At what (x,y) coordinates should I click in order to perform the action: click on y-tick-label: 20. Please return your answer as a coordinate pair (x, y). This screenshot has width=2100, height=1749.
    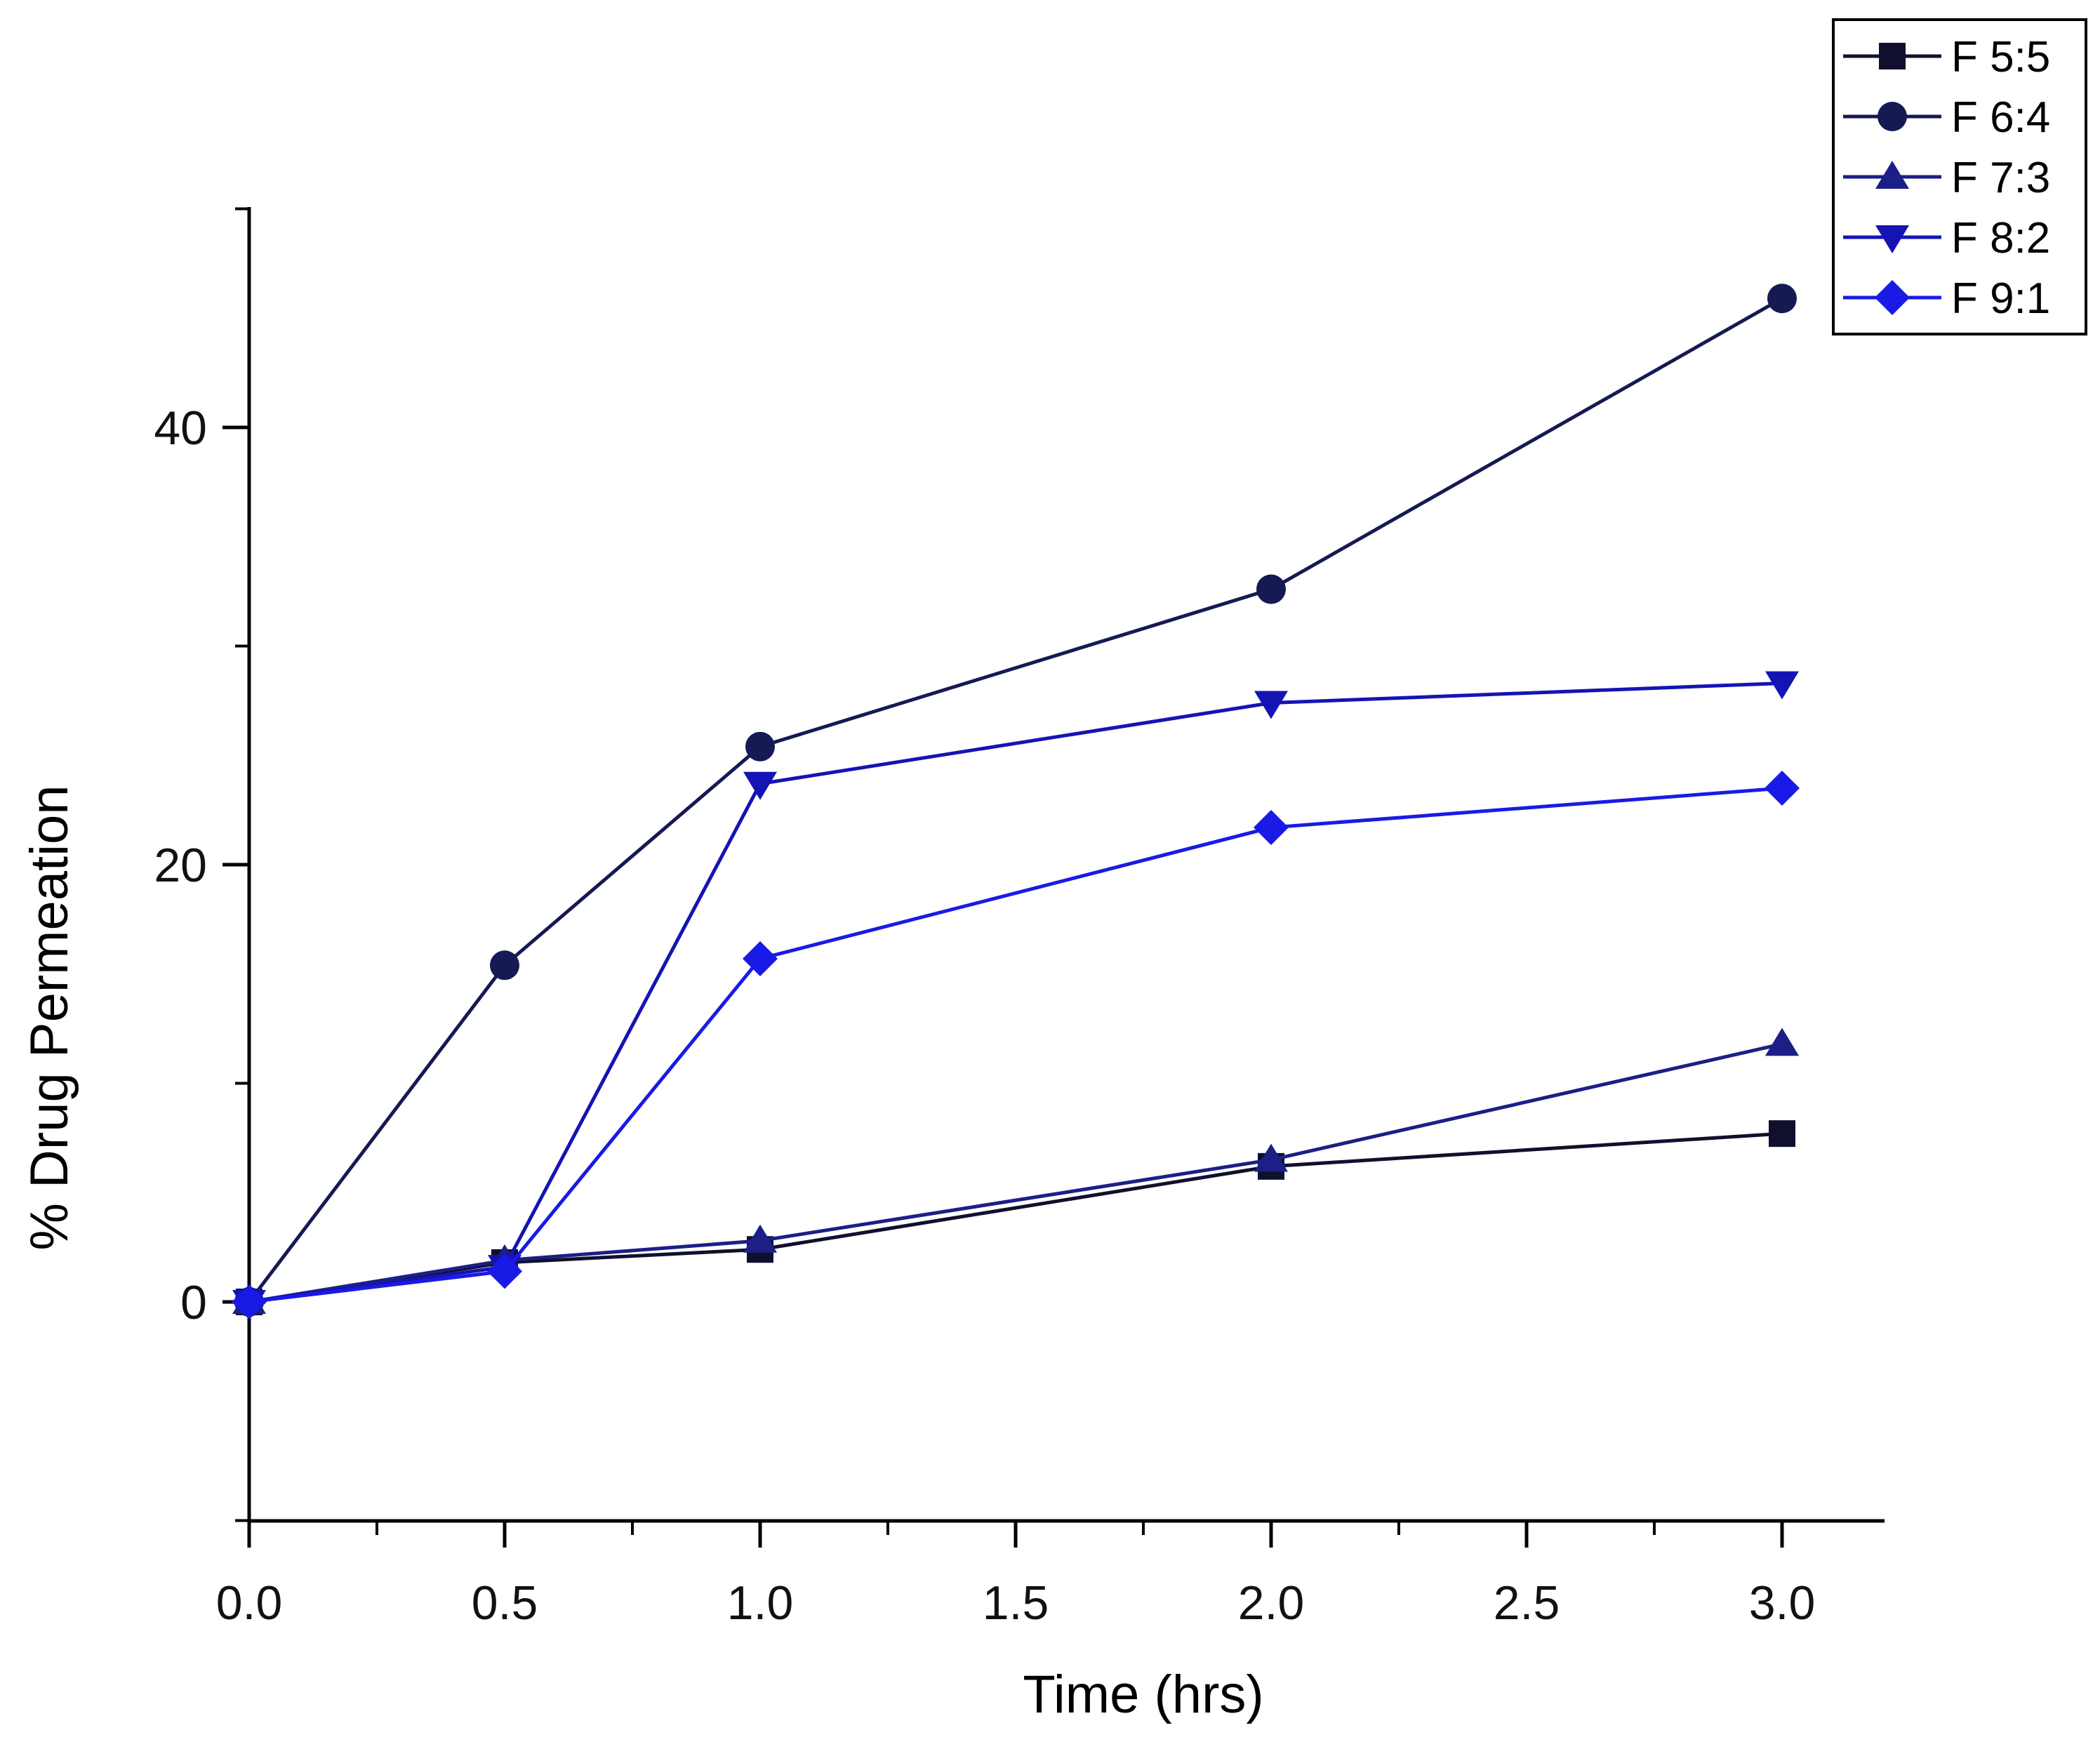
    Looking at the image, I should click on (180, 865).